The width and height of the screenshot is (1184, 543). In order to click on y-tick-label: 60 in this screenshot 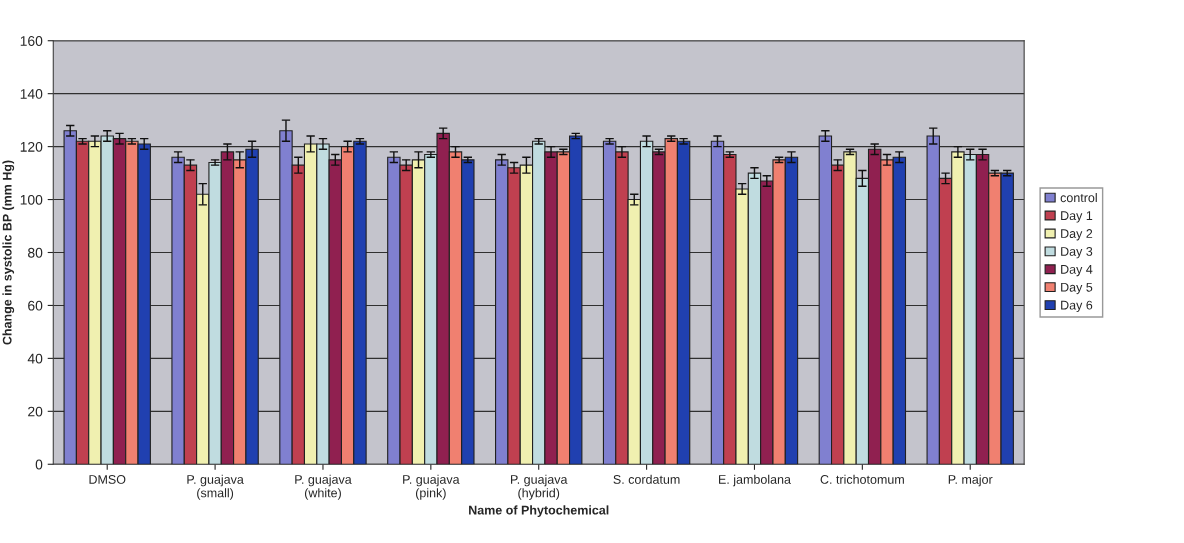, I will do `click(35, 305)`.